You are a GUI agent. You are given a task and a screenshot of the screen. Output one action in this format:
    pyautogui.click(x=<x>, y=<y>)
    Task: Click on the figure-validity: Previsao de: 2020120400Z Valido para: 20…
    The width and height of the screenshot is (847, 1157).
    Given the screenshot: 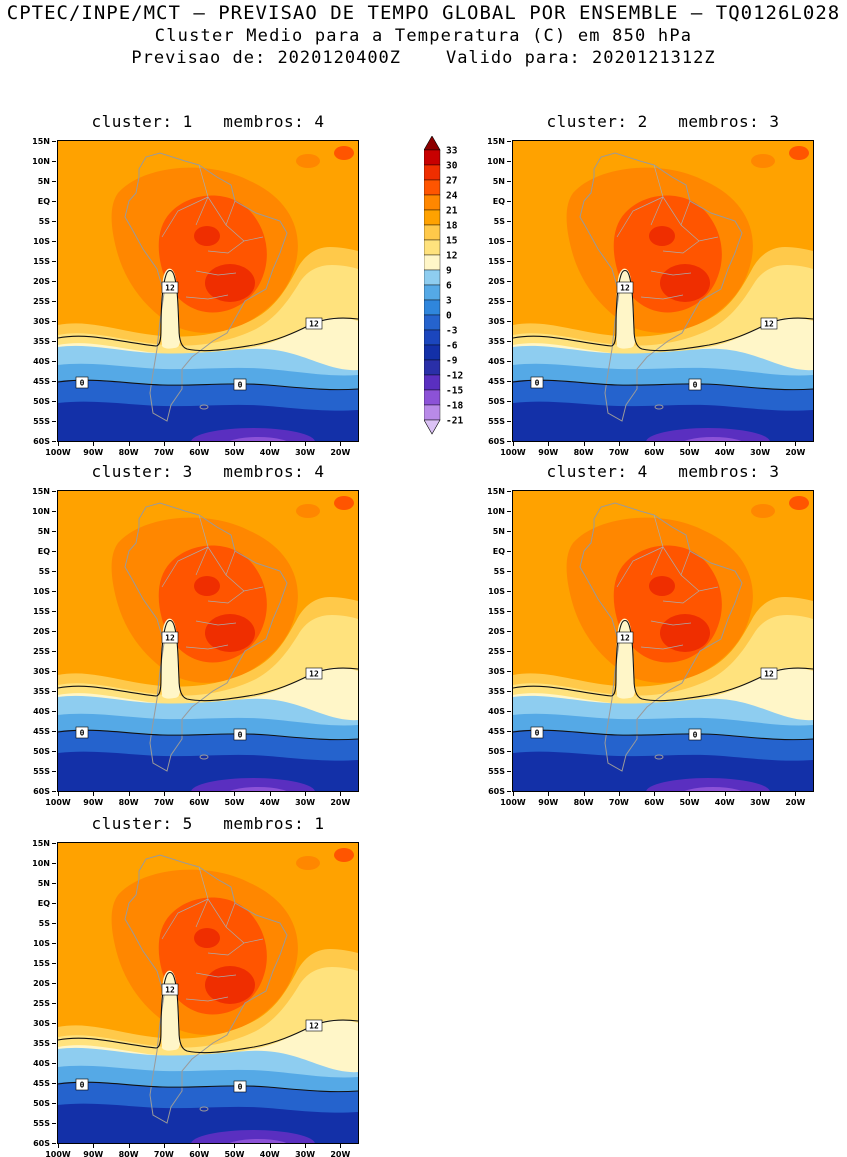 What is the action you would take?
    pyautogui.click(x=423, y=58)
    